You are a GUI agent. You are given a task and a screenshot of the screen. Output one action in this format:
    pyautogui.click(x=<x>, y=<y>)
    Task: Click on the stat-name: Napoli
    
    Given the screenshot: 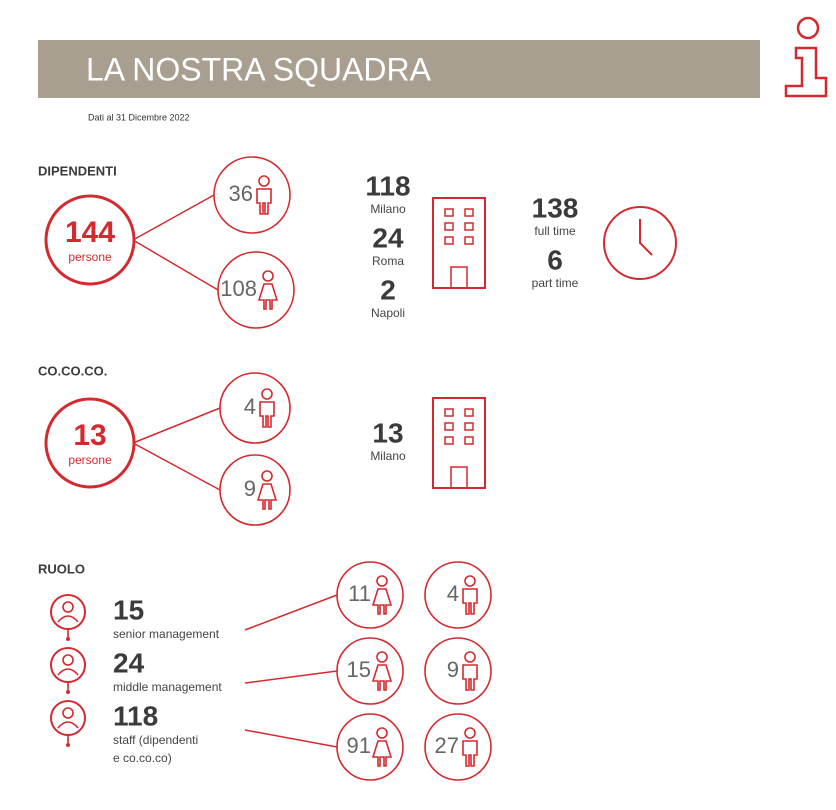 What is the action you would take?
    pyautogui.click(x=388, y=313)
    